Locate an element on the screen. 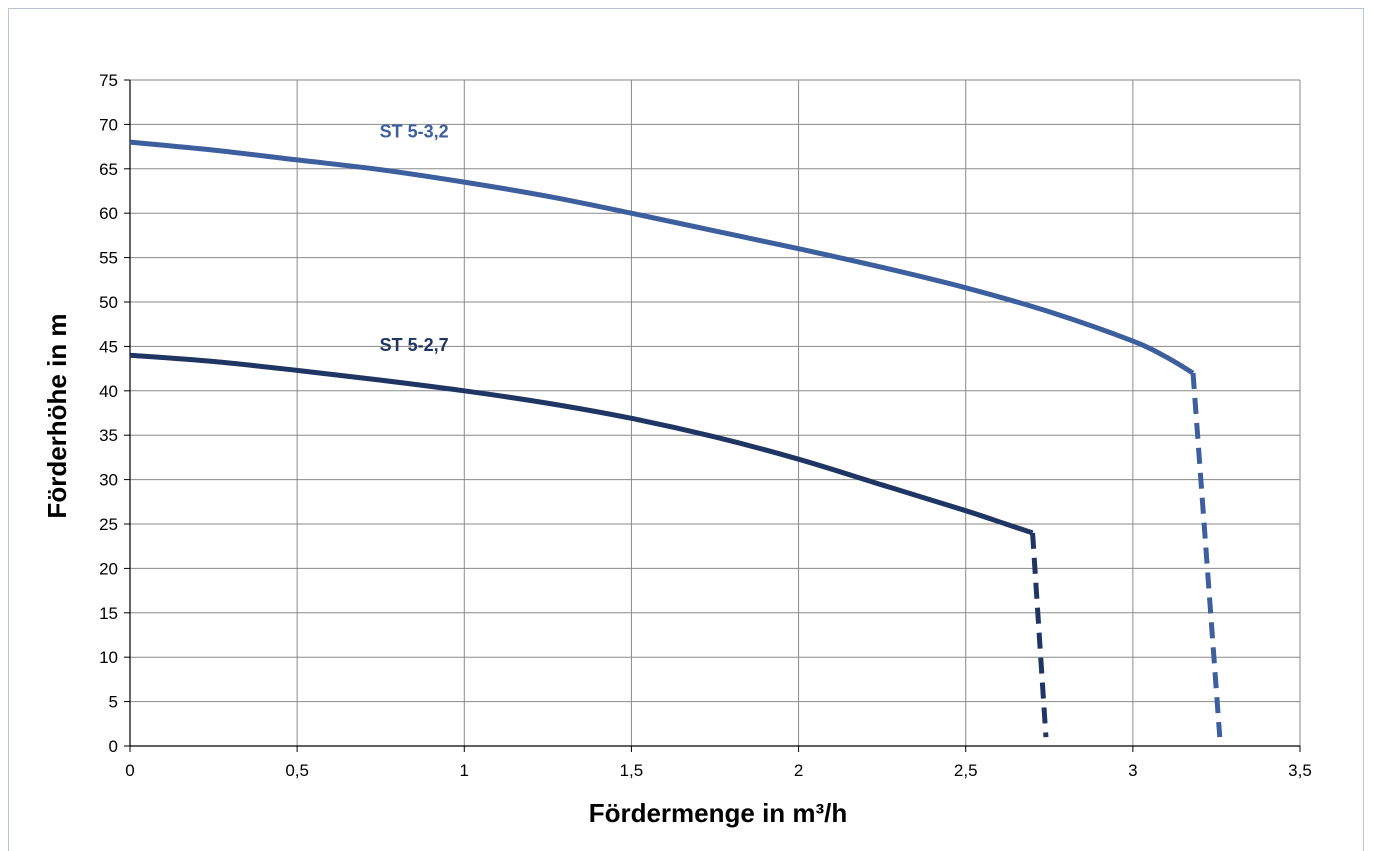  y-tick-label: 5 is located at coordinates (113, 702).